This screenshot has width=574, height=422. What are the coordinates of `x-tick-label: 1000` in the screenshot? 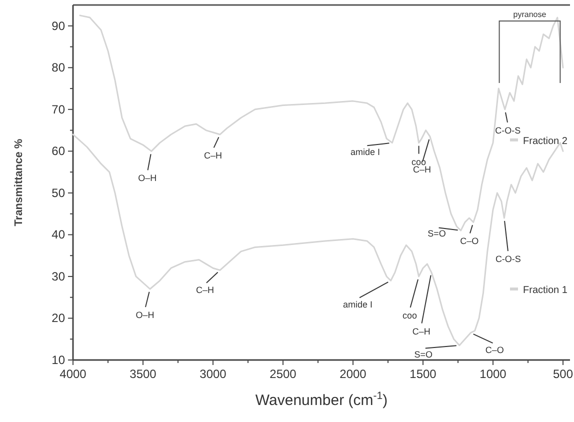 It's located at (493, 374).